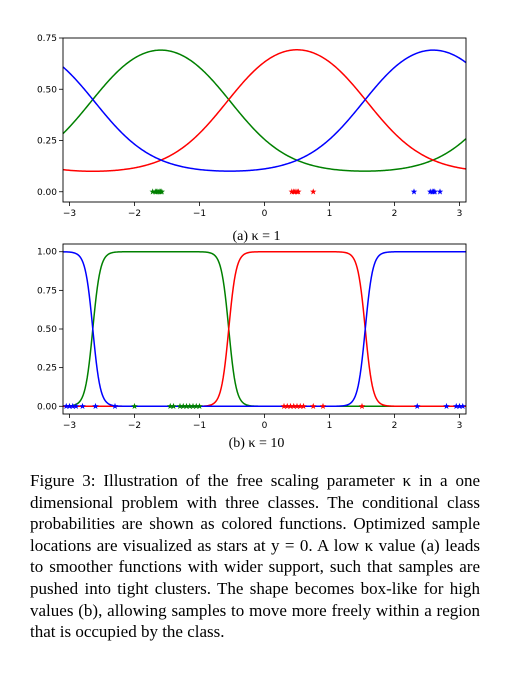  I want to click on y-tick-label: 1.00, so click(47, 253).